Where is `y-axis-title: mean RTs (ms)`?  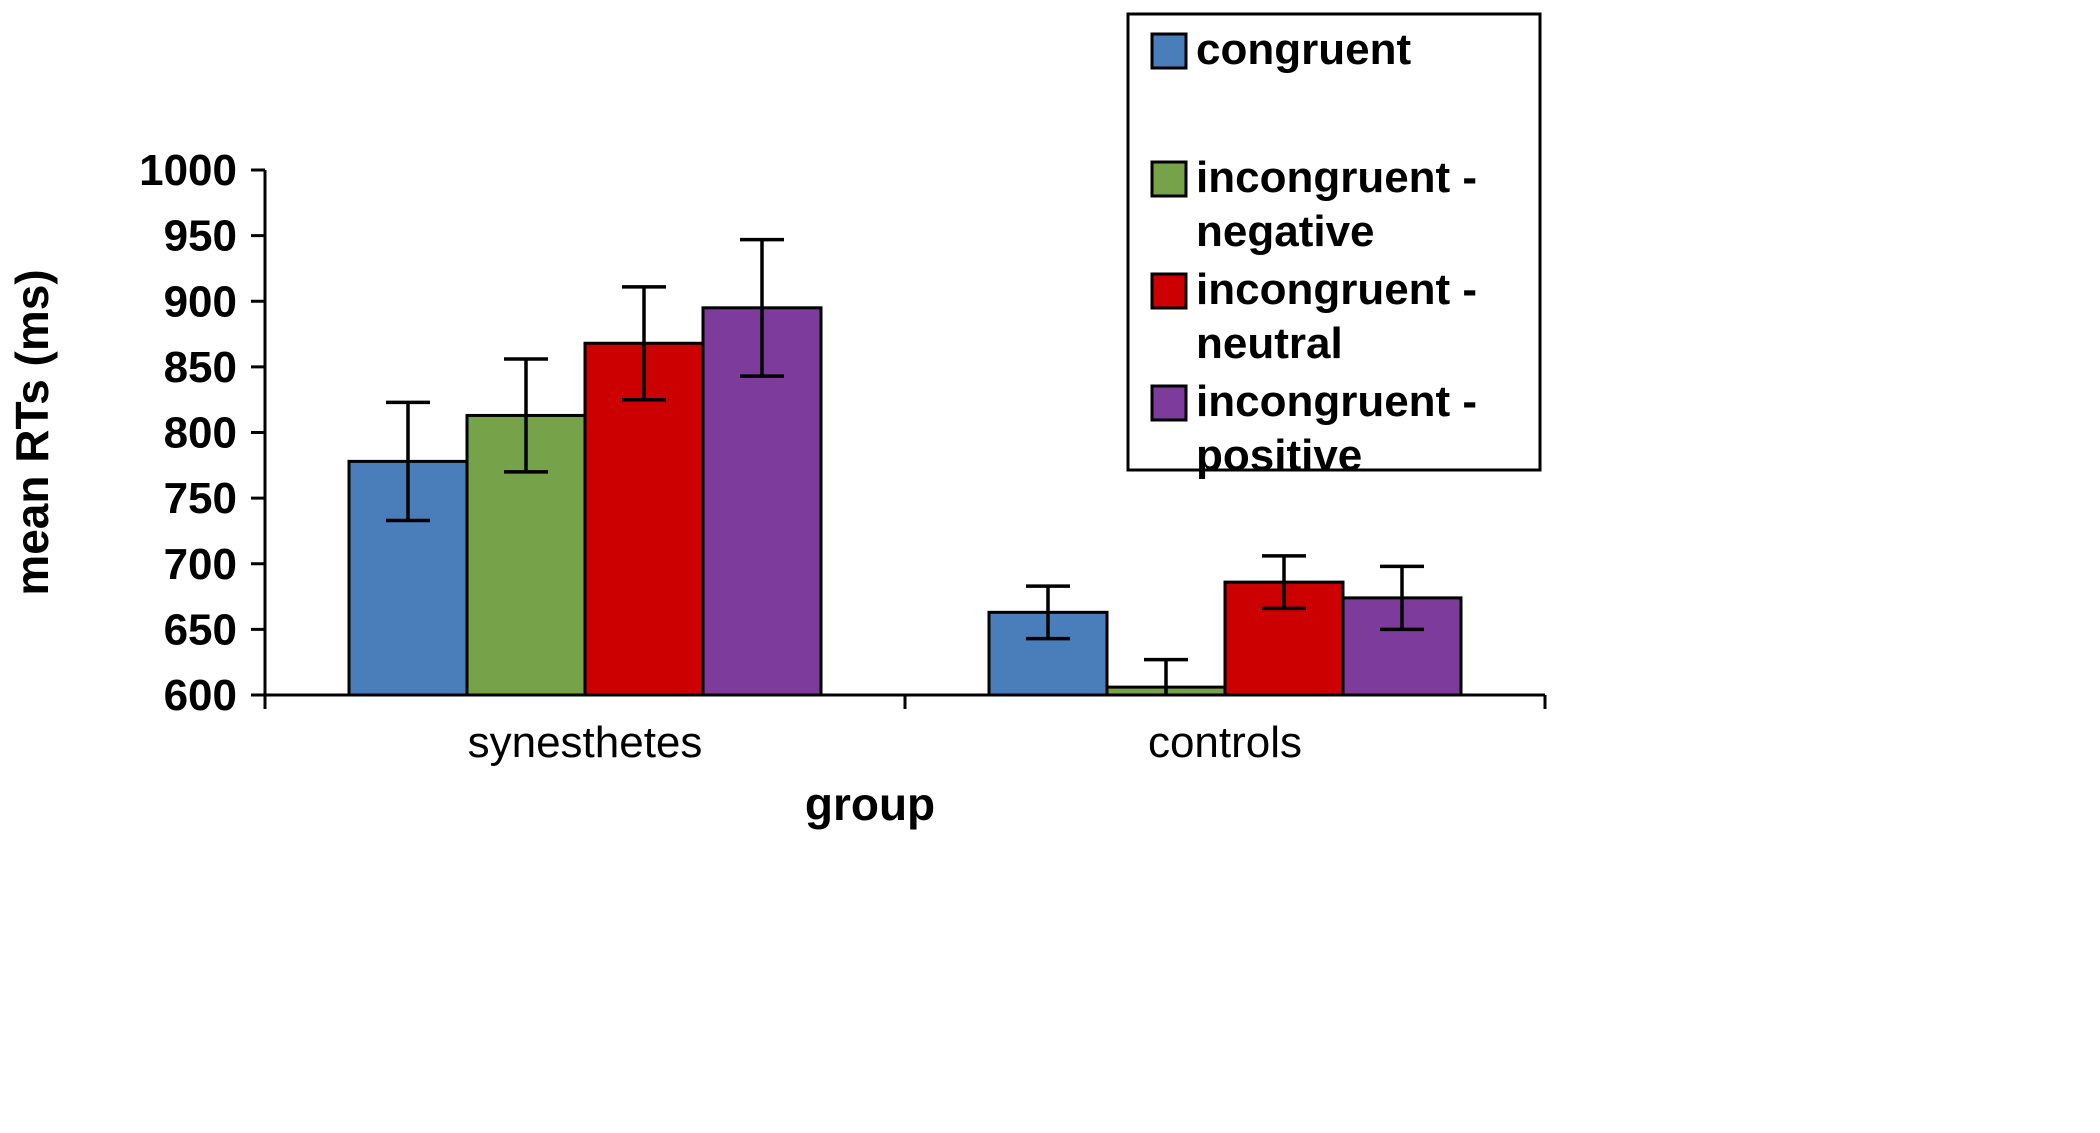 y-axis-title: mean RTs (ms) is located at coordinates (32, 432).